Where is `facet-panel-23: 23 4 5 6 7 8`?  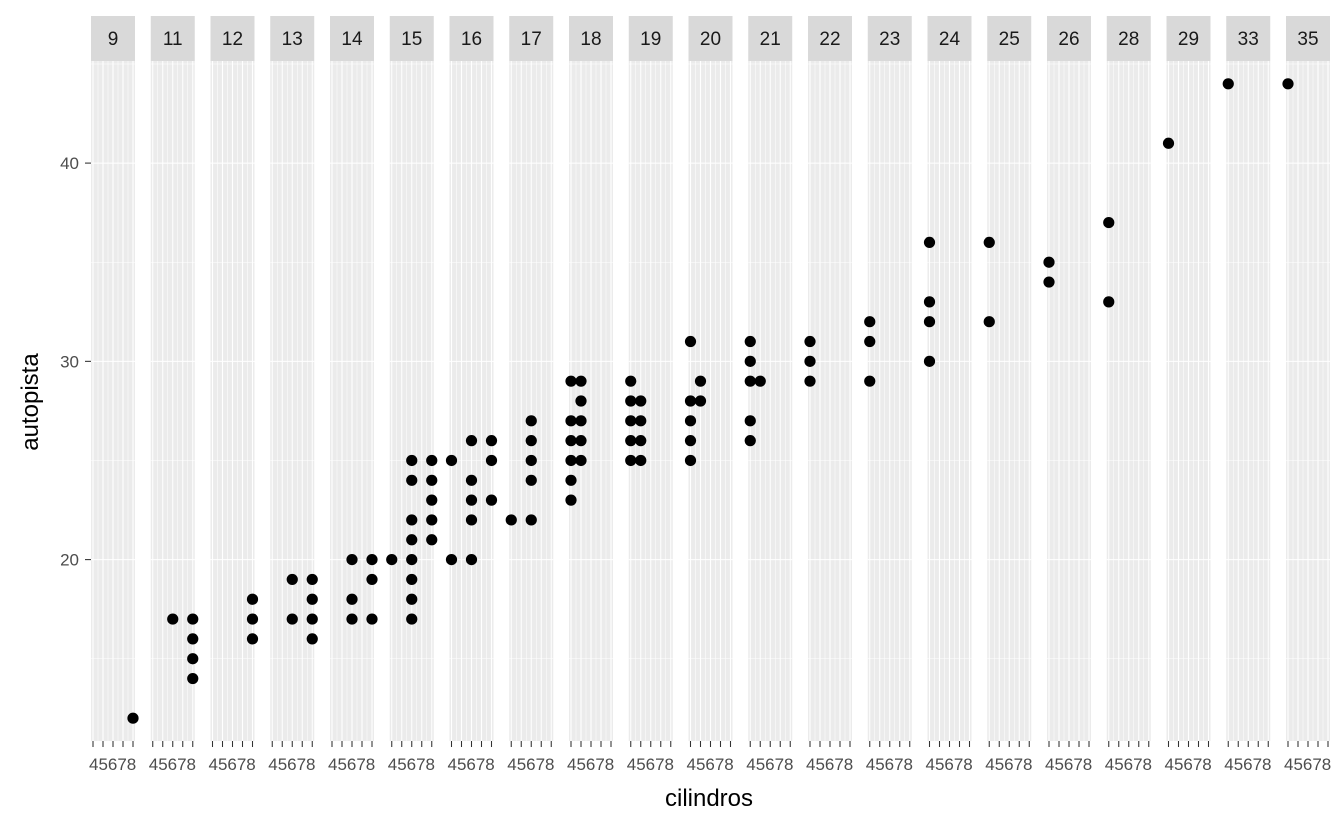 facet-panel-23: 23 4 5 6 7 8 is located at coordinates (888, 395).